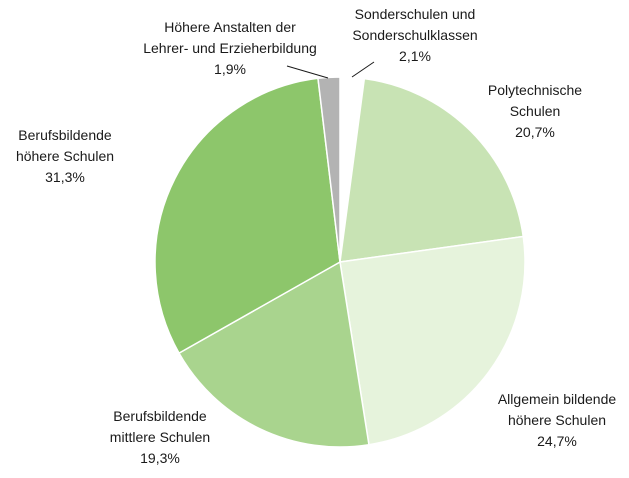  What do you see at coordinates (557, 409) in the screenshot?
I see `category-label: Allgemein bildende höhere Schulen` at bounding box center [557, 409].